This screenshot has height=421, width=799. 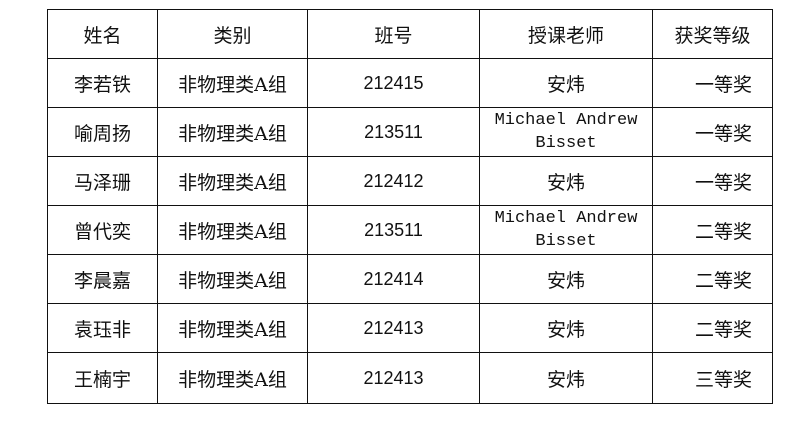 I want to click on table-row: 喻周扬 非物理类A组 213511 Michael Andrew Bisset 一等奖, so click(x=410, y=132).